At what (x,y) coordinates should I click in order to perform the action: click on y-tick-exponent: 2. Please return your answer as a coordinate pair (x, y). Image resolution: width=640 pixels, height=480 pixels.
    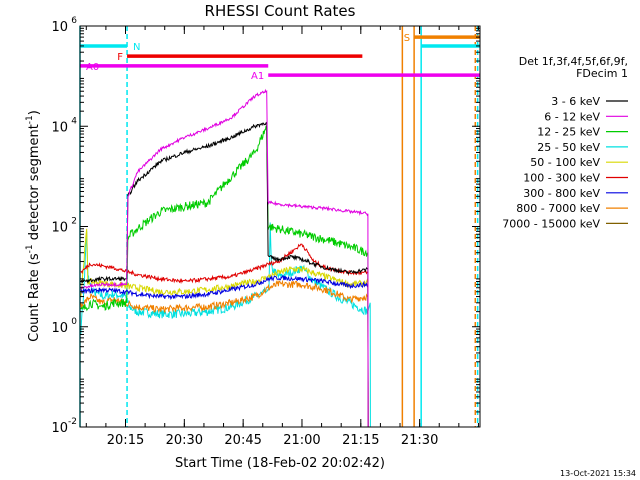
    Looking at the image, I should click on (74, 222).